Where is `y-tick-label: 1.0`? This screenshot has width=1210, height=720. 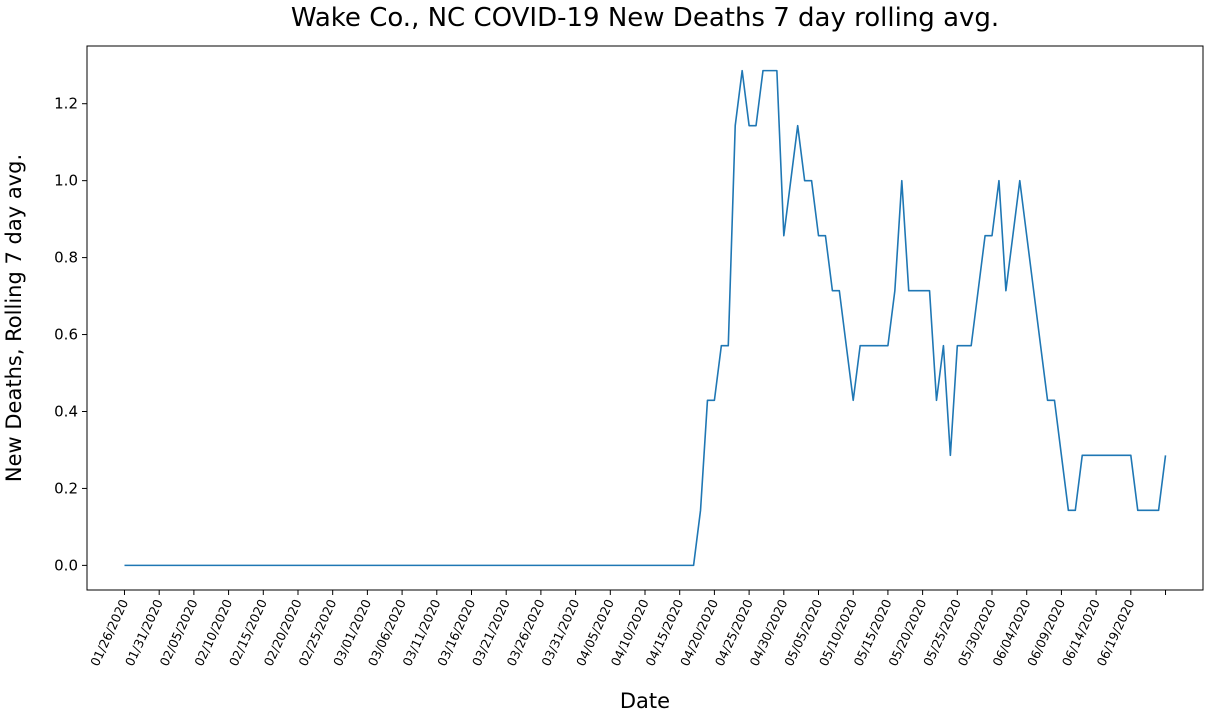
y-tick-label: 1.0 is located at coordinates (66, 181).